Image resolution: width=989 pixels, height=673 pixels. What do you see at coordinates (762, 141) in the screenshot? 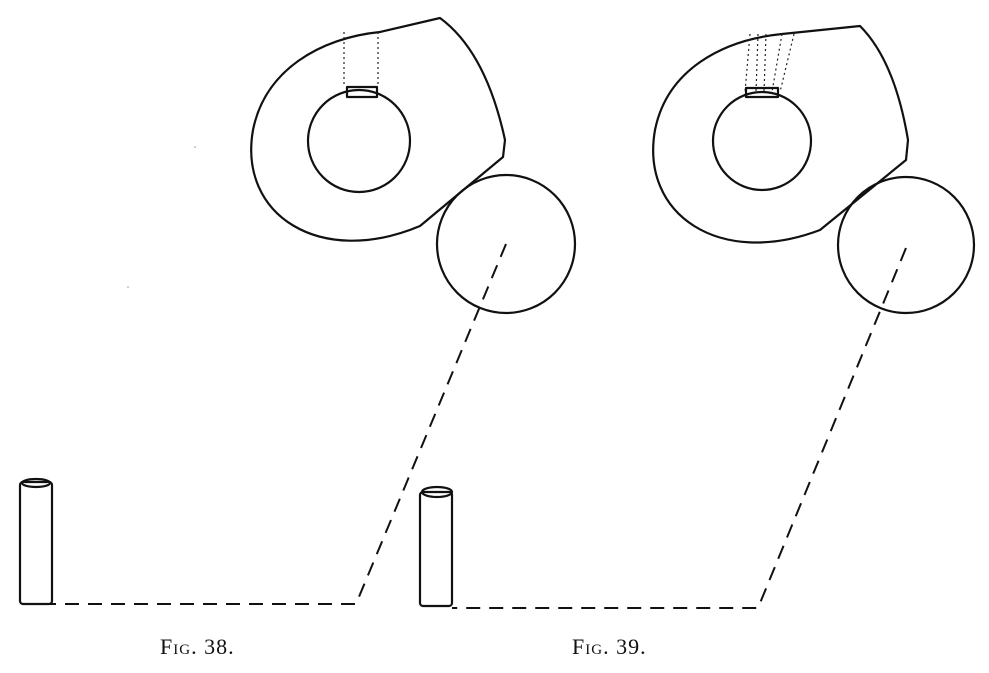
I see `fig-39-shaft-bore` at bounding box center [762, 141].